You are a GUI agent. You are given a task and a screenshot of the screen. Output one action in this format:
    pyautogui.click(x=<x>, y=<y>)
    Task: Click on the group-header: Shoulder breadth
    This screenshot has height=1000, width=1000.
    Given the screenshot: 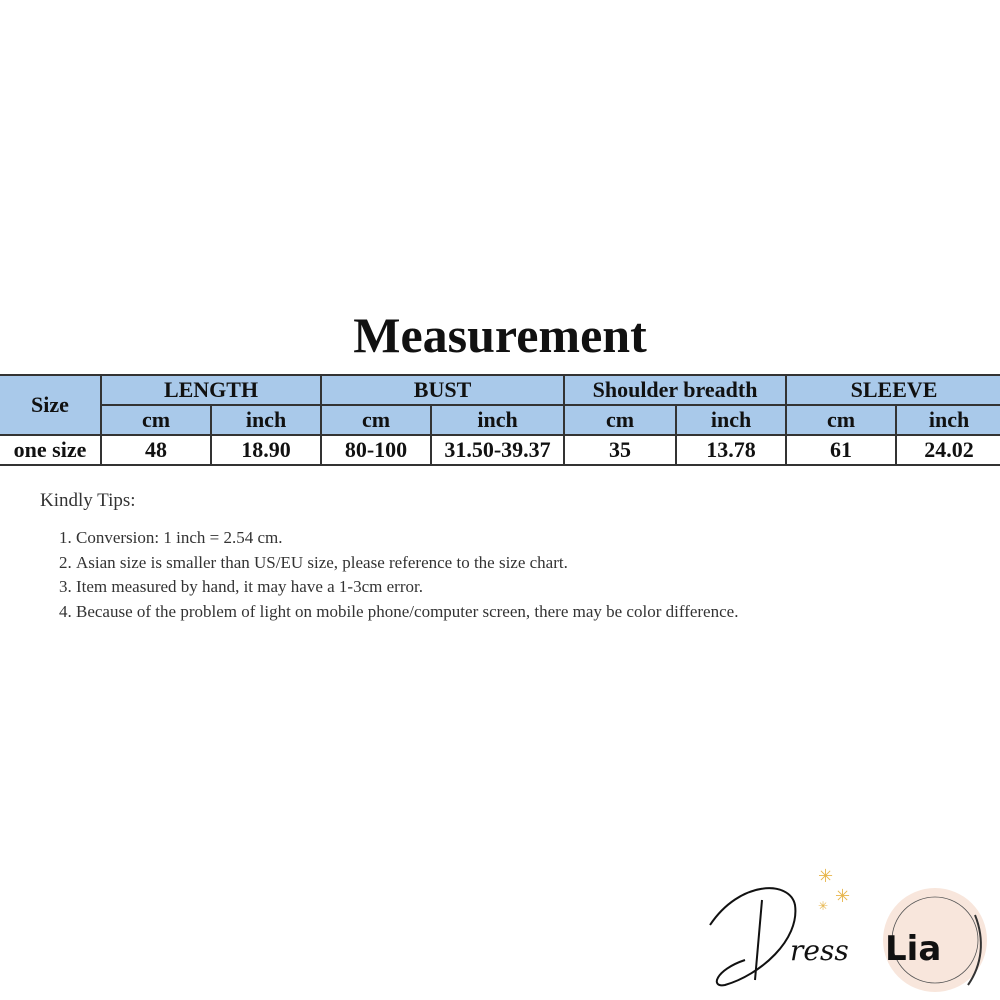 What is the action you would take?
    pyautogui.click(x=675, y=390)
    